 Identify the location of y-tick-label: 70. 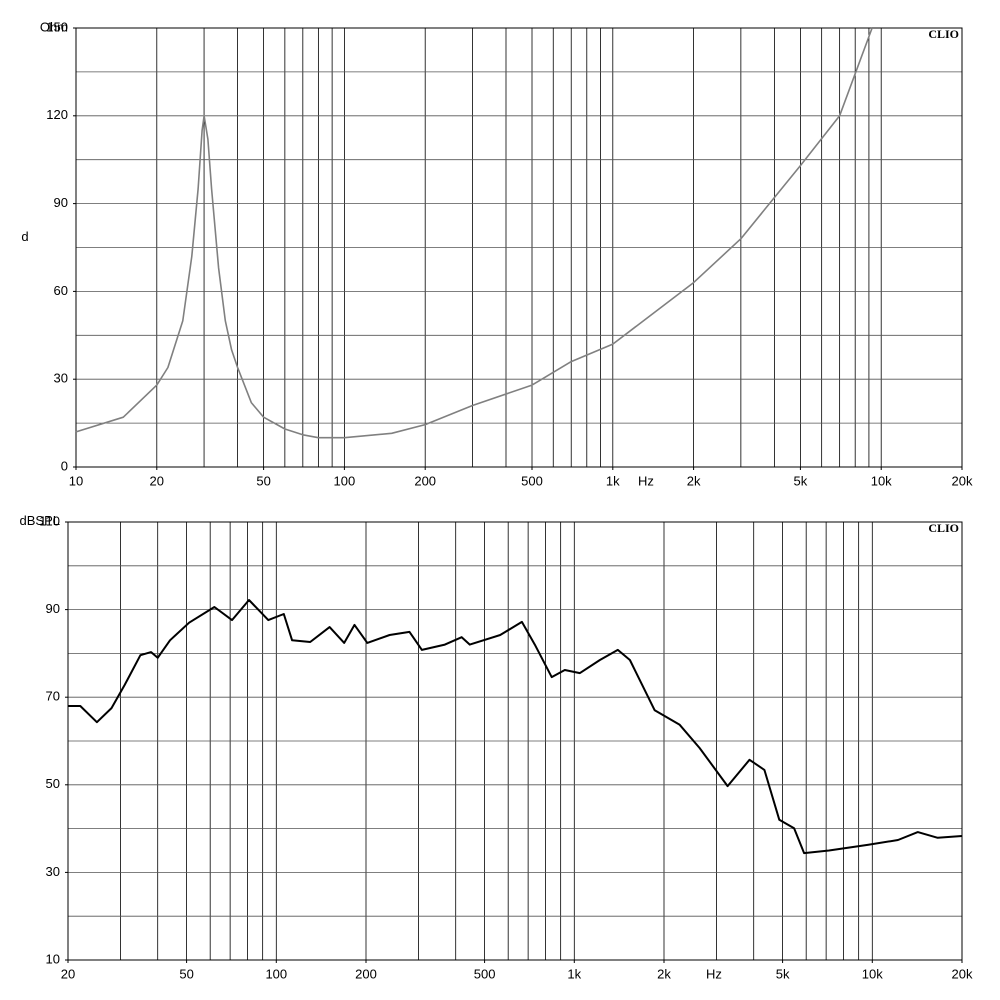
(53, 696).